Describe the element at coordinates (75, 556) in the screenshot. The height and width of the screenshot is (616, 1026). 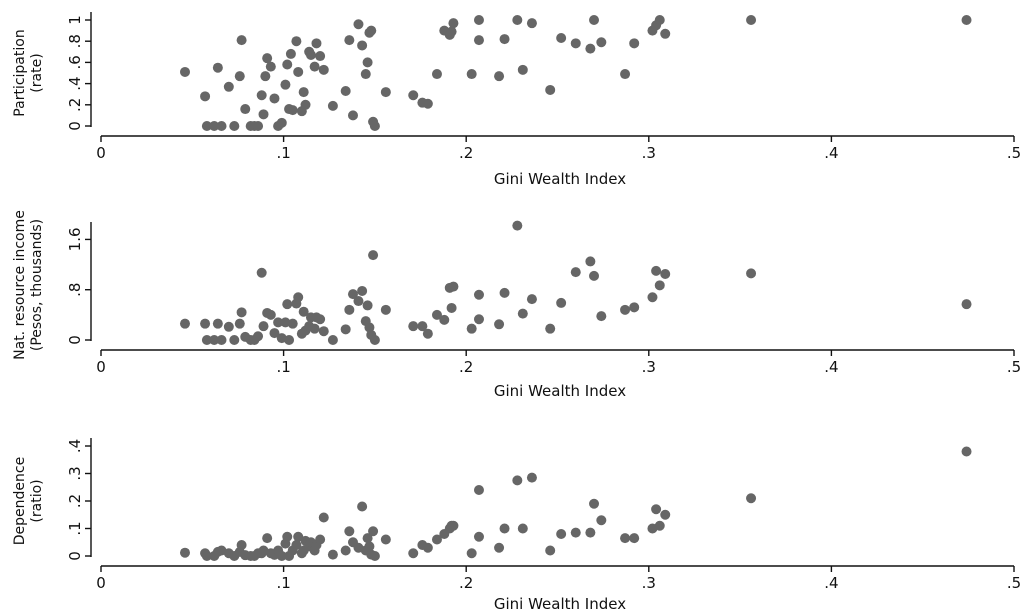
I see `y-tick-label: 0` at that location.